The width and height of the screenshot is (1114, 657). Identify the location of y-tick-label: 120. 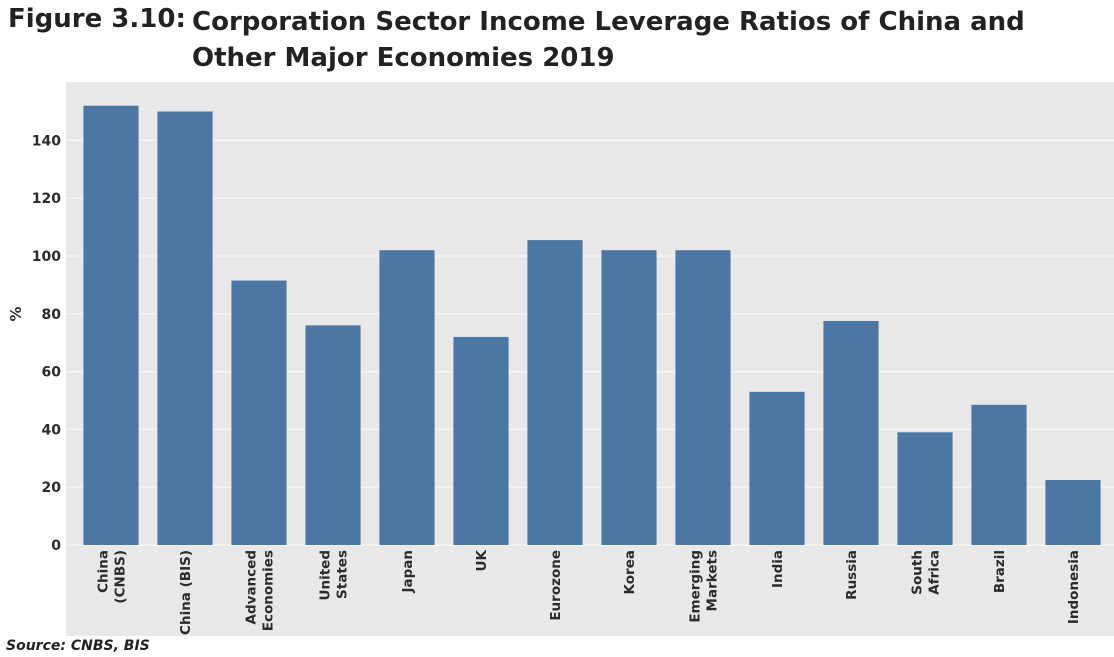
(46, 199).